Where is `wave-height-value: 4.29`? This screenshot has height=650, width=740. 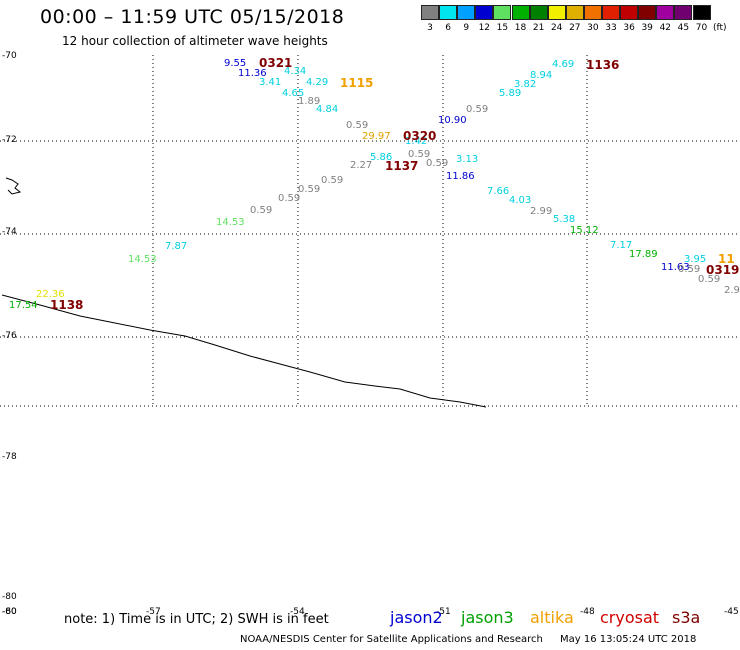 wave-height-value: 4.29 is located at coordinates (317, 82).